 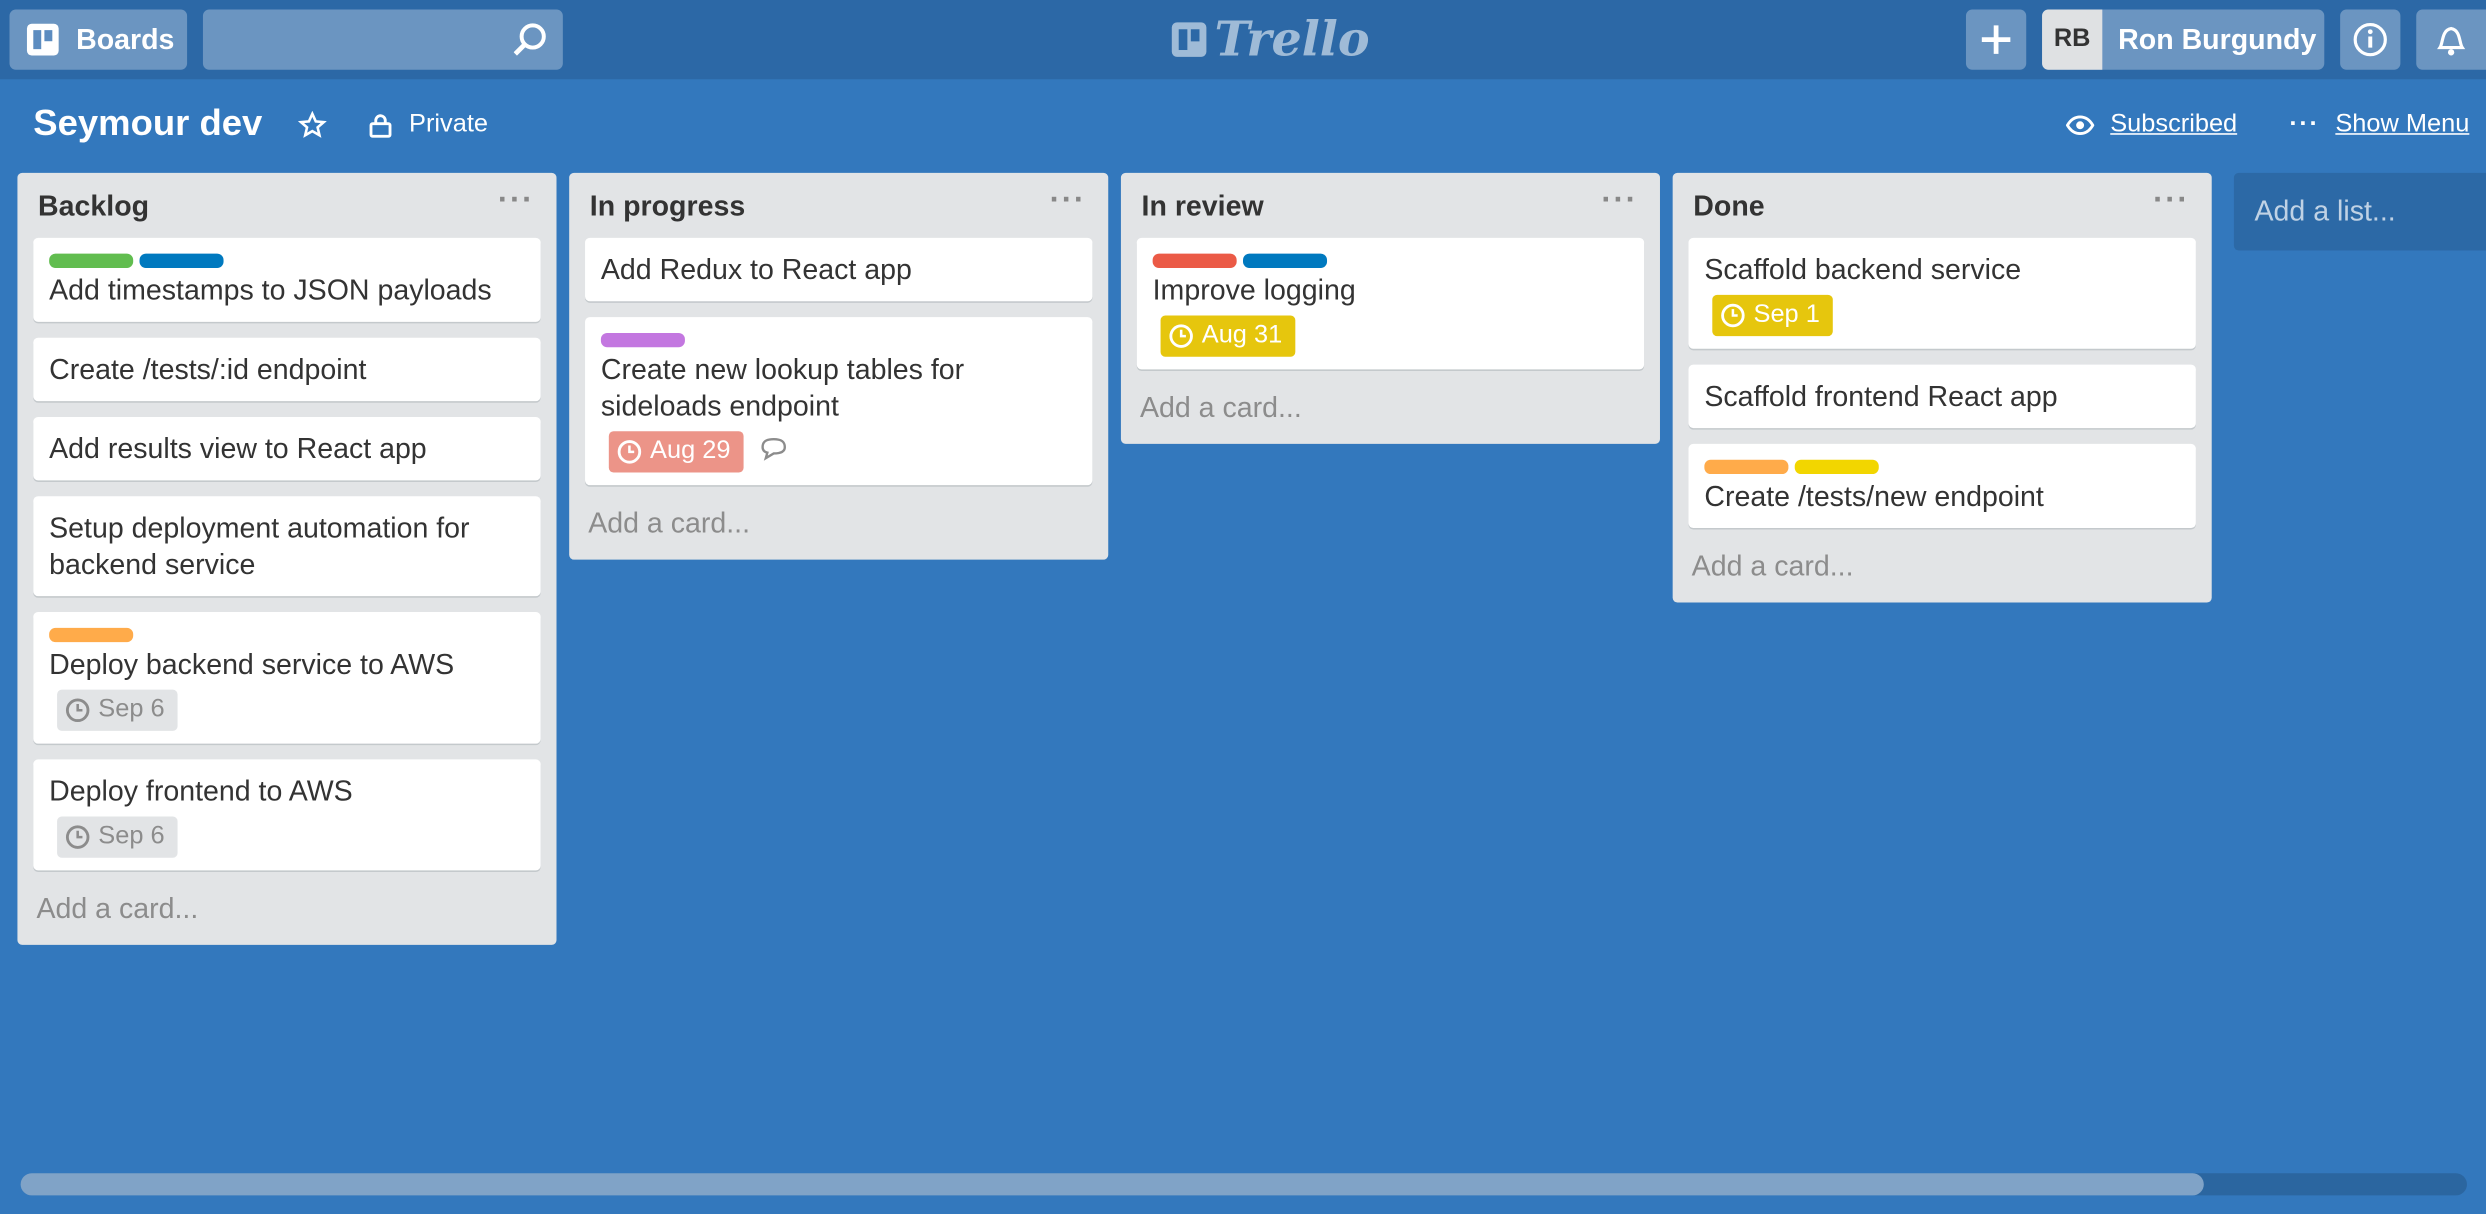 What do you see at coordinates (252, 664) in the screenshot?
I see `card-title: Deploy backend service to AWS` at bounding box center [252, 664].